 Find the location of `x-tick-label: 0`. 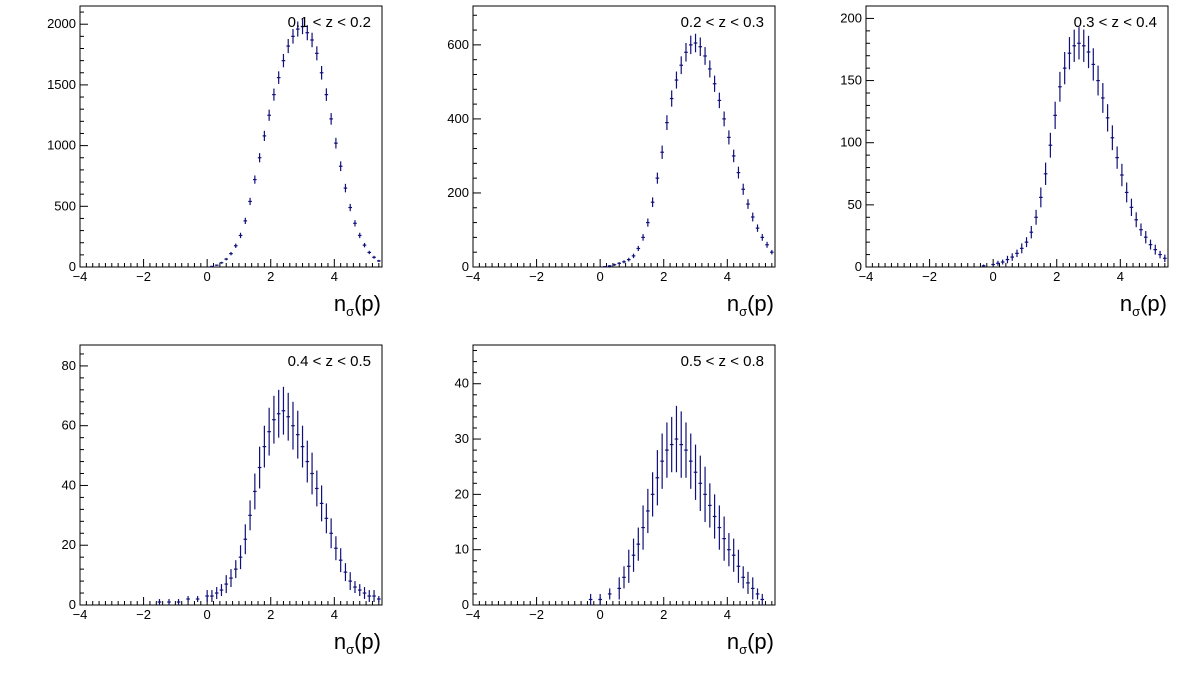

x-tick-label: 0 is located at coordinates (207, 276).